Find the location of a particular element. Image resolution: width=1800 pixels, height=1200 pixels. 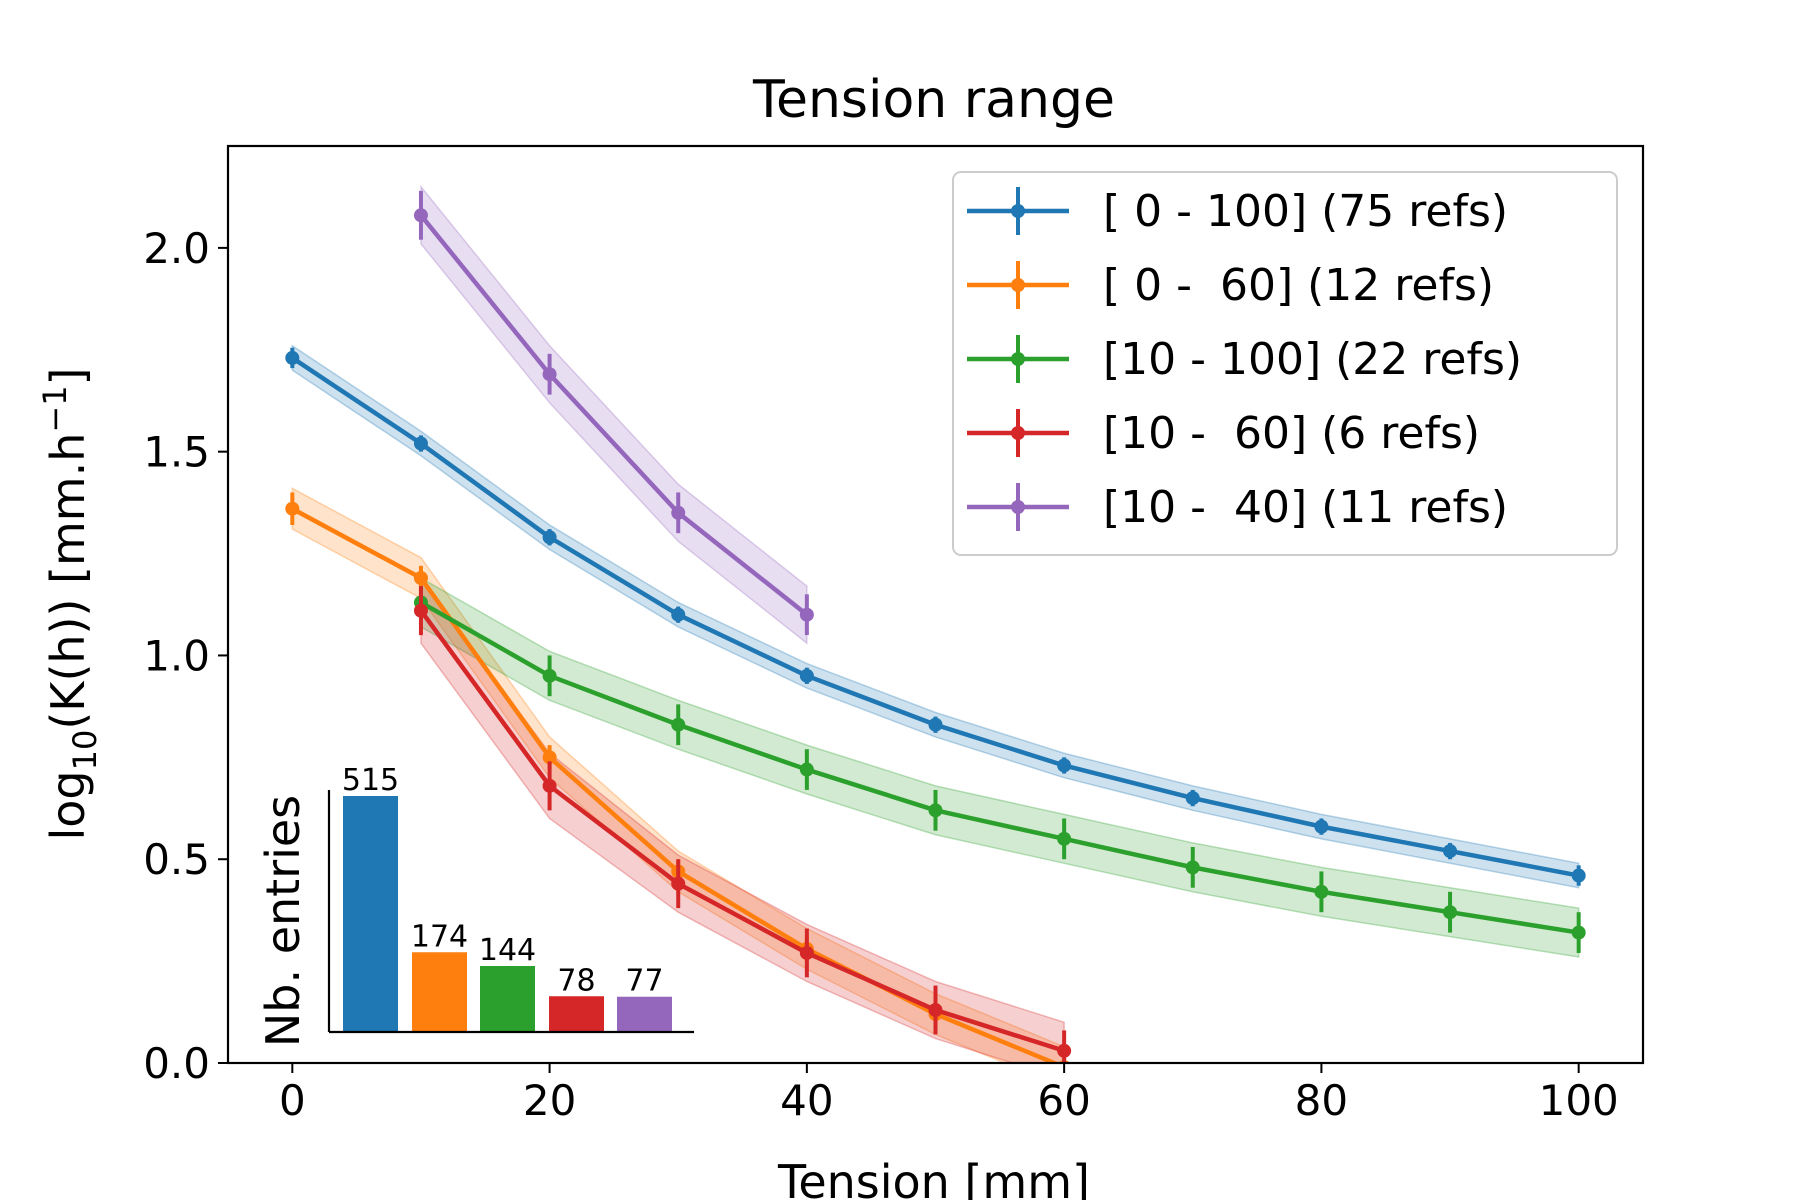

legend-label: [ 0 - 100] (75 refs) is located at coordinates (1305, 211).